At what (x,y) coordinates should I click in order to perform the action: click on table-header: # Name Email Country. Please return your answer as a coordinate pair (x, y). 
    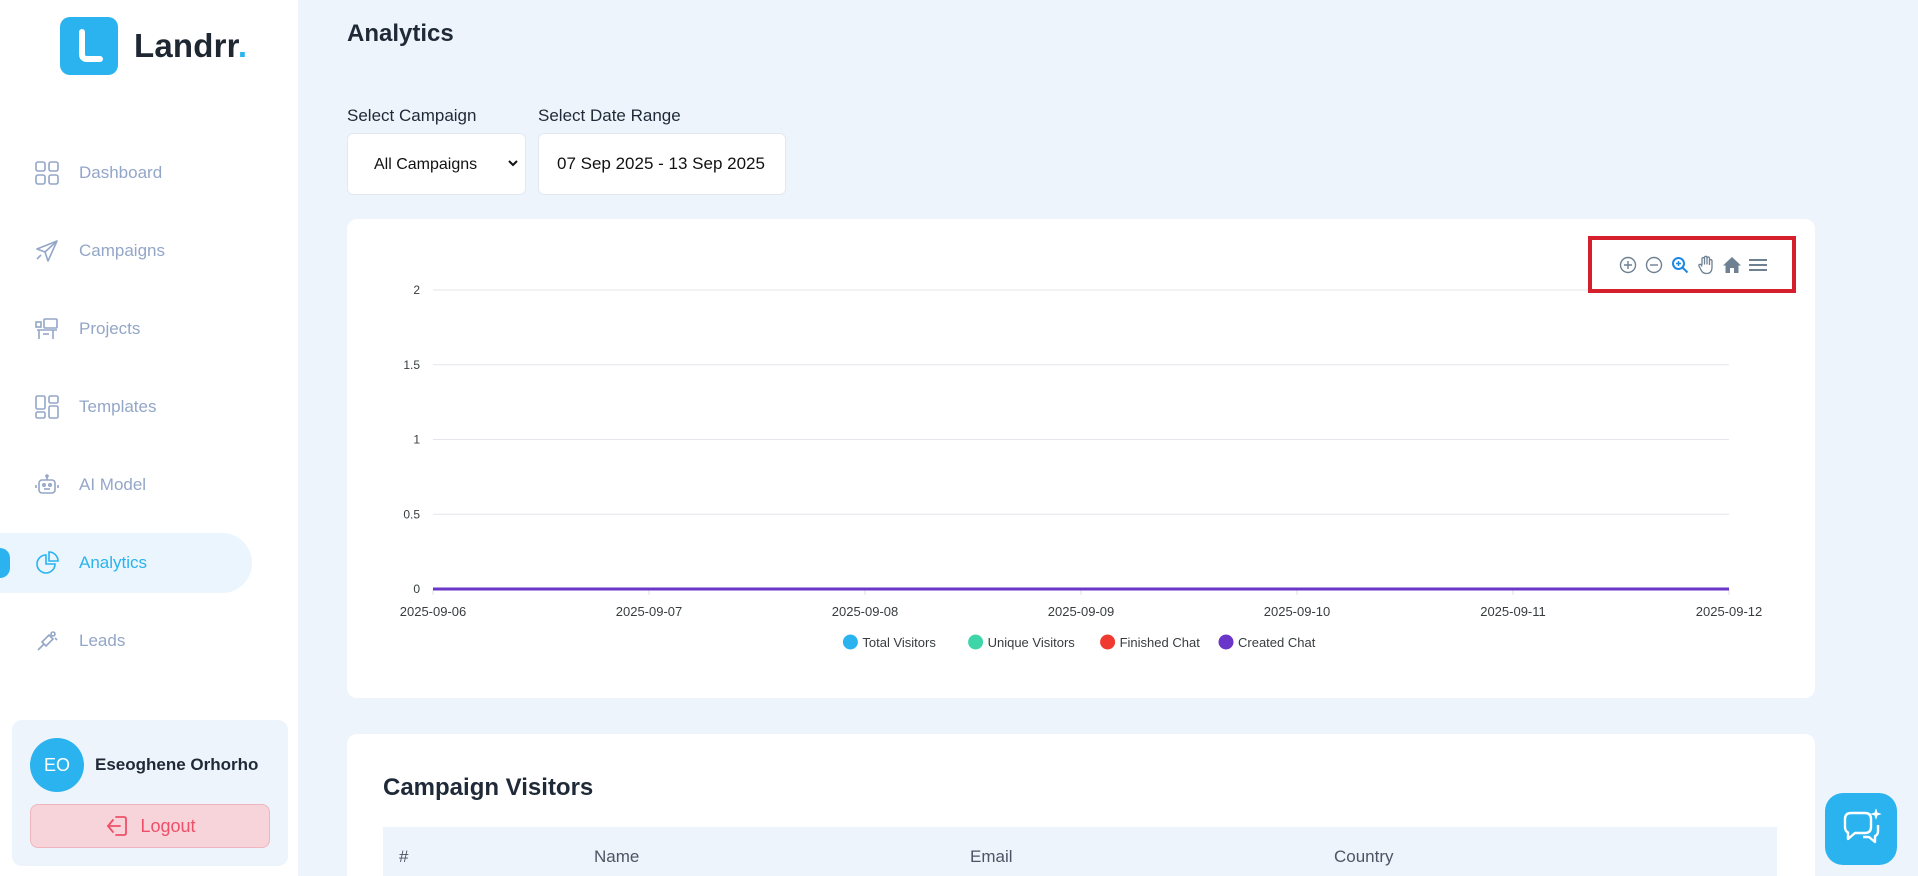
    Looking at the image, I should click on (1080, 851).